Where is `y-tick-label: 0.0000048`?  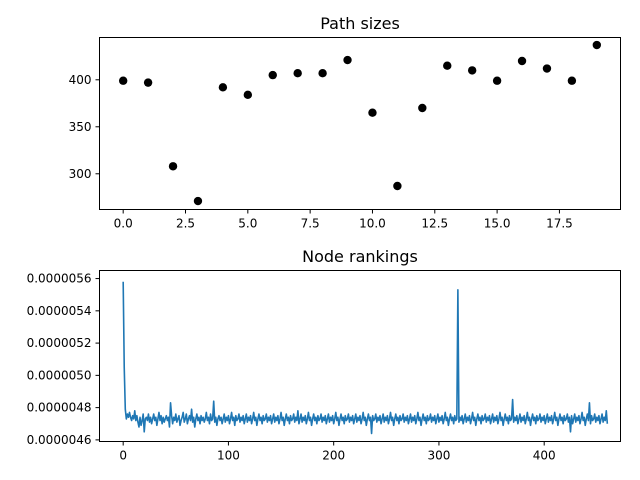 y-tick-label: 0.0000048 is located at coordinates (59, 408).